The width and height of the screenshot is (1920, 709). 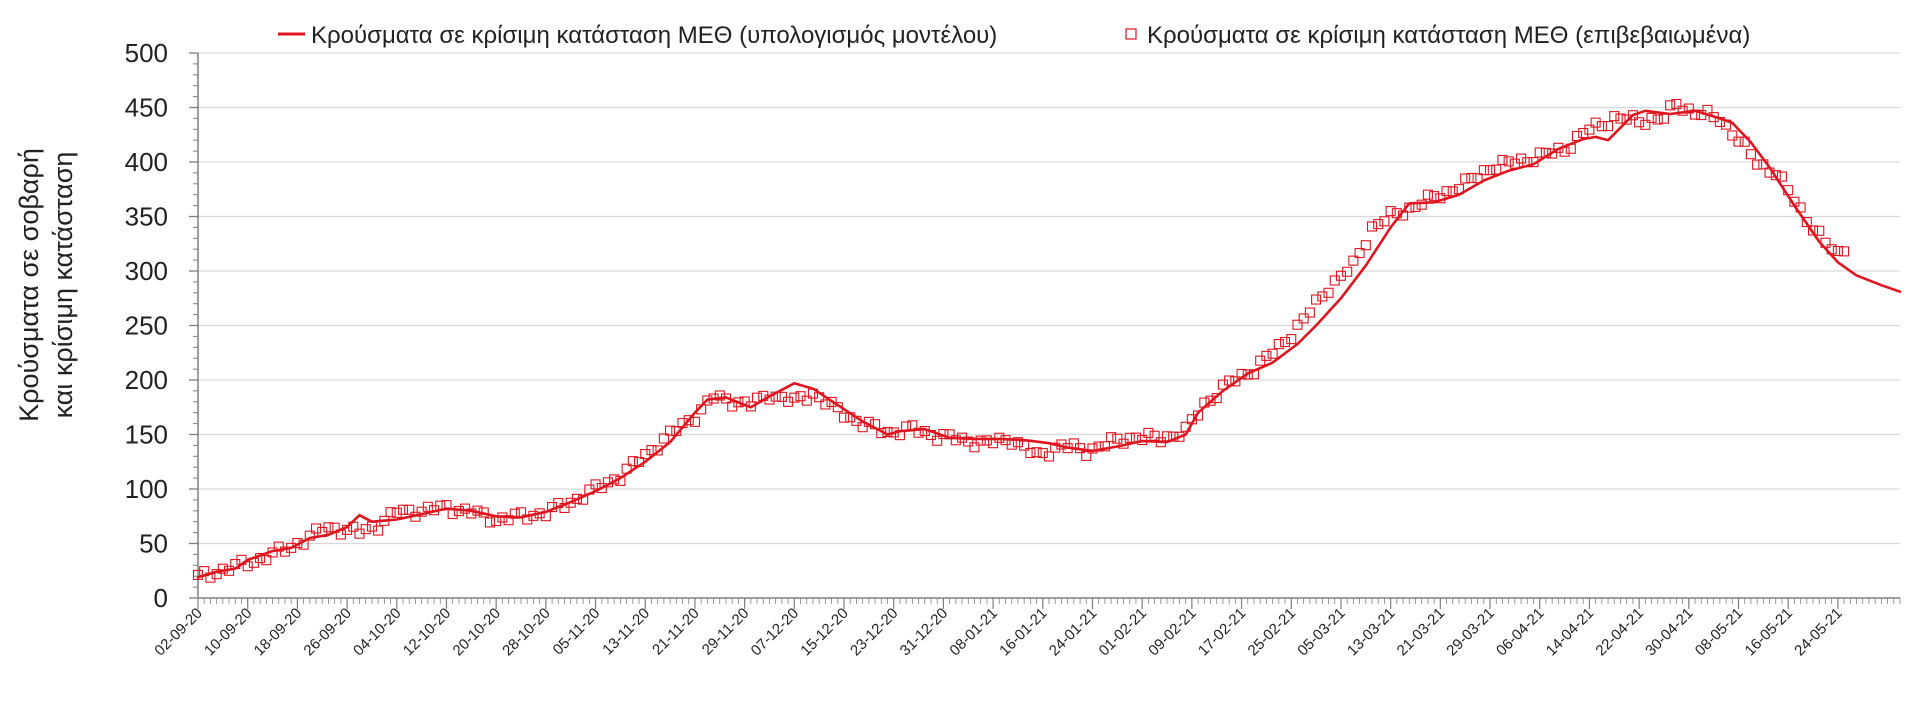 What do you see at coordinates (1669, 632) in the screenshot?
I see `x-tick-label: 30-04-21` at bounding box center [1669, 632].